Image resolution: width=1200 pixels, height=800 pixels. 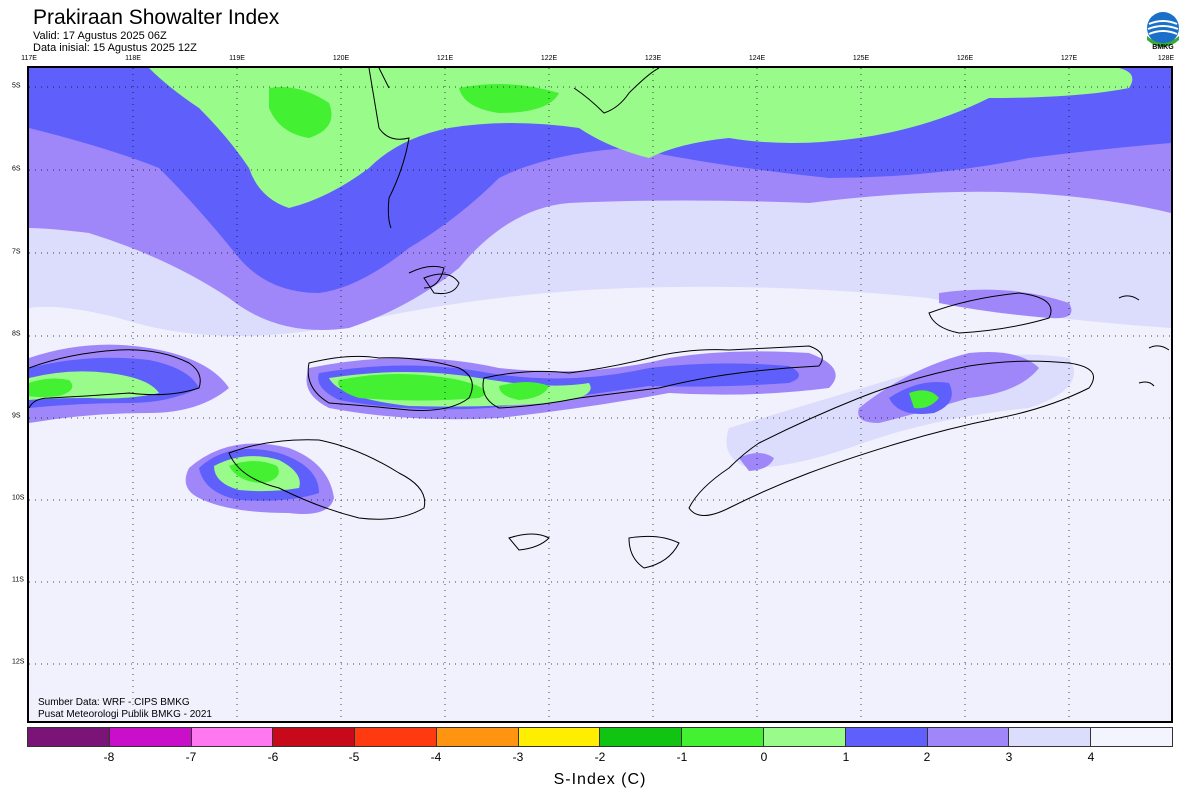 I want to click on sumbawa-coast, so click(x=390, y=383).